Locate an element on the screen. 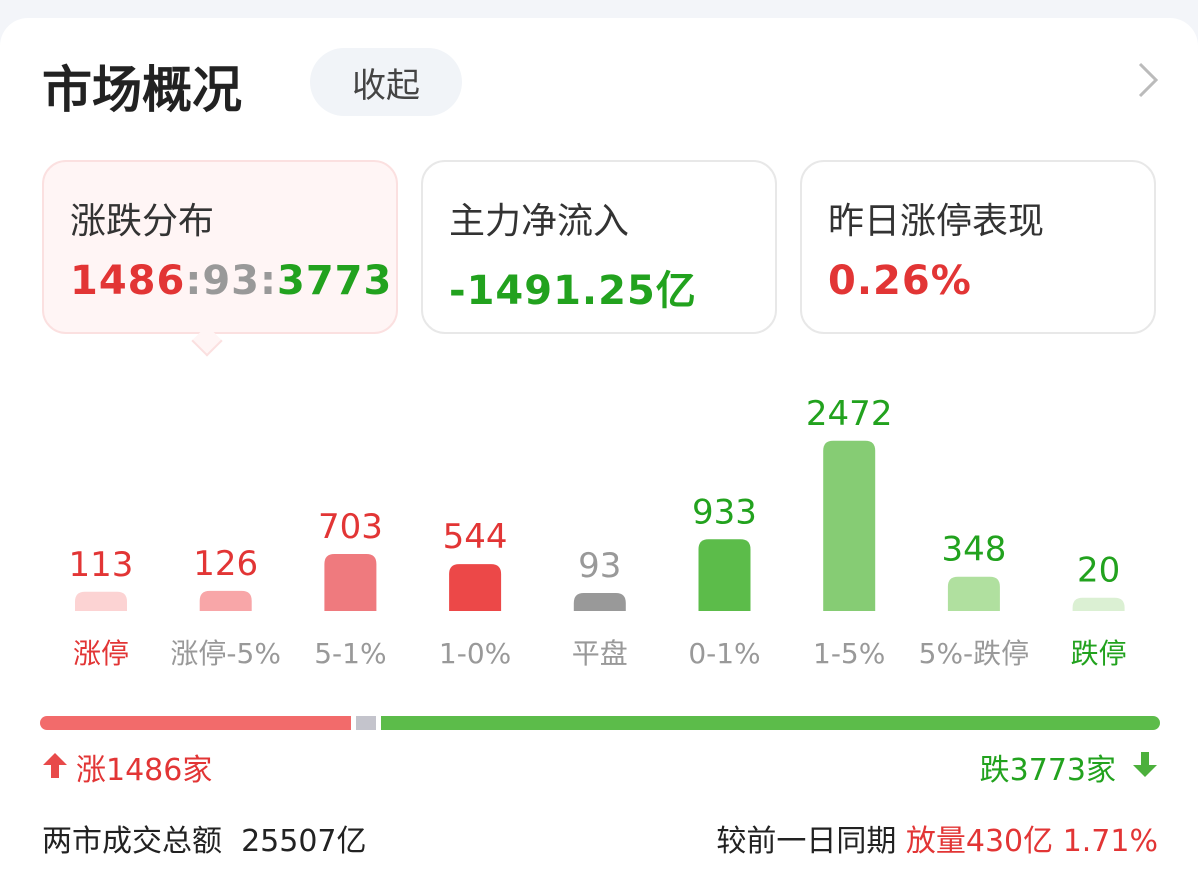 The width and height of the screenshot is (1198, 874). arrow-up-icon is located at coordinates (55, 765).